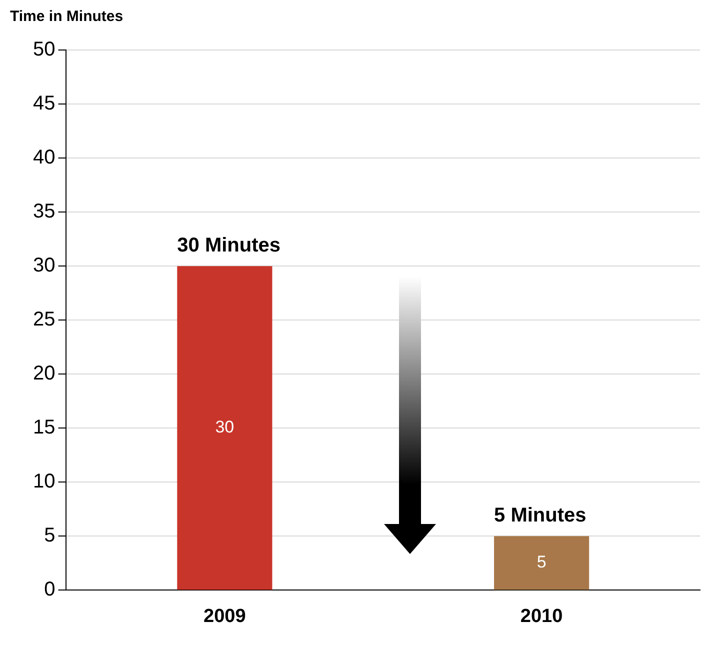 The height and width of the screenshot is (653, 705). I want to click on x-tick-label: 2009, so click(225, 616).